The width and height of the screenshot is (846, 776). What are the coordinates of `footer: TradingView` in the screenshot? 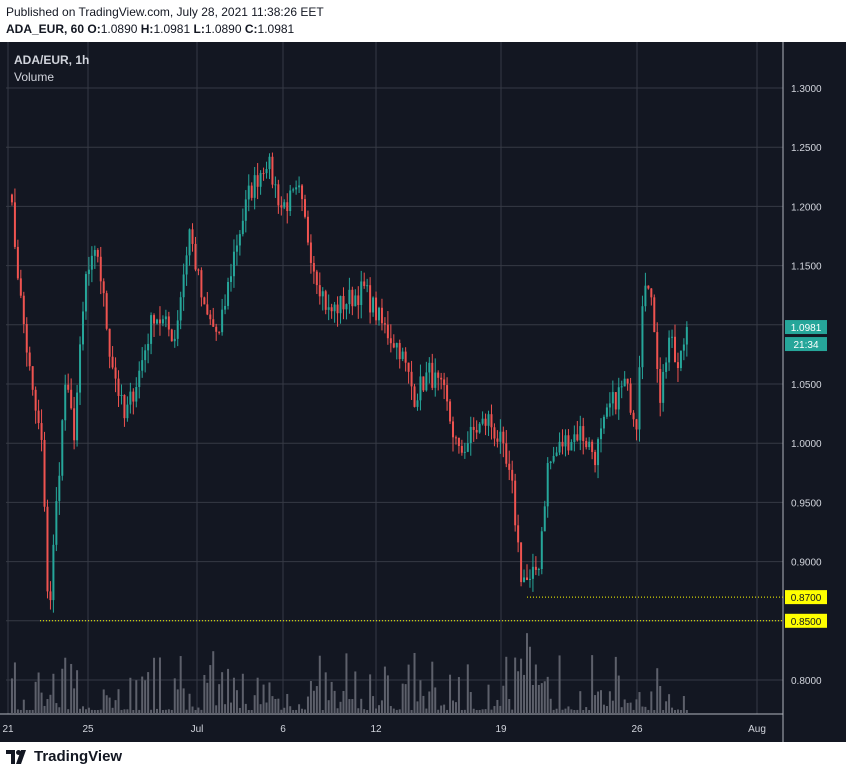 It's located at (423, 759).